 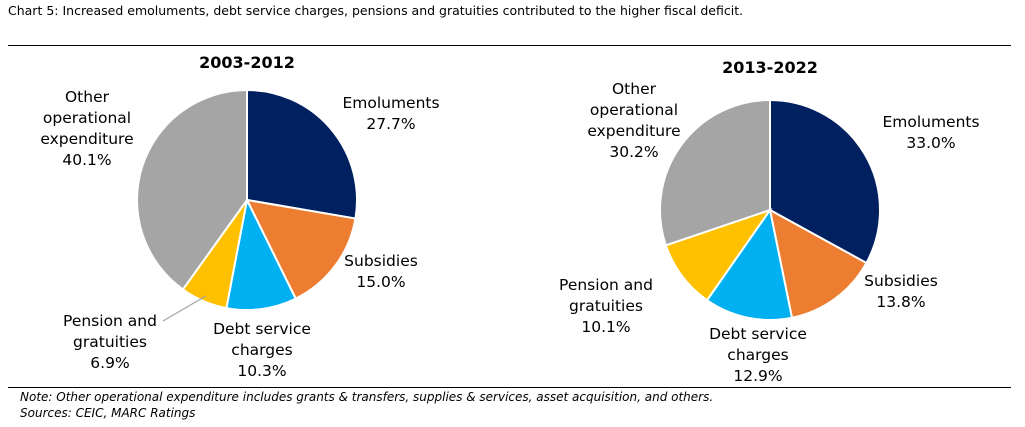 I want to click on slice-label-debt-service-charges: Debt service charges 10.3%, so click(x=262, y=350).